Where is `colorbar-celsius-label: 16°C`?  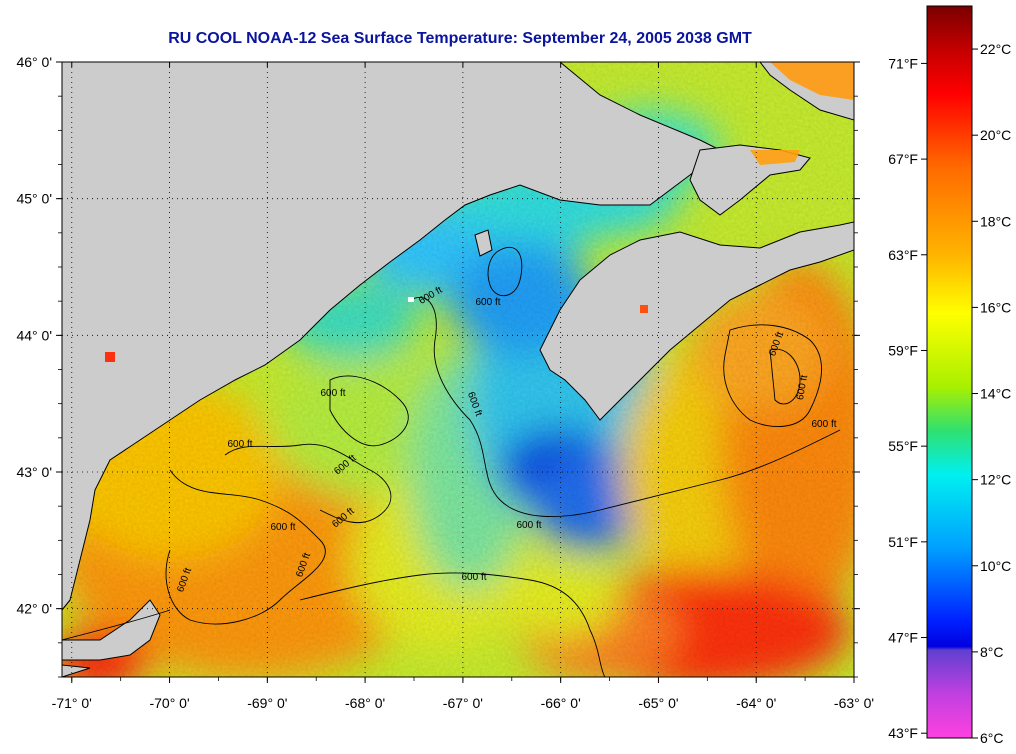 colorbar-celsius-label: 16°C is located at coordinates (995, 307).